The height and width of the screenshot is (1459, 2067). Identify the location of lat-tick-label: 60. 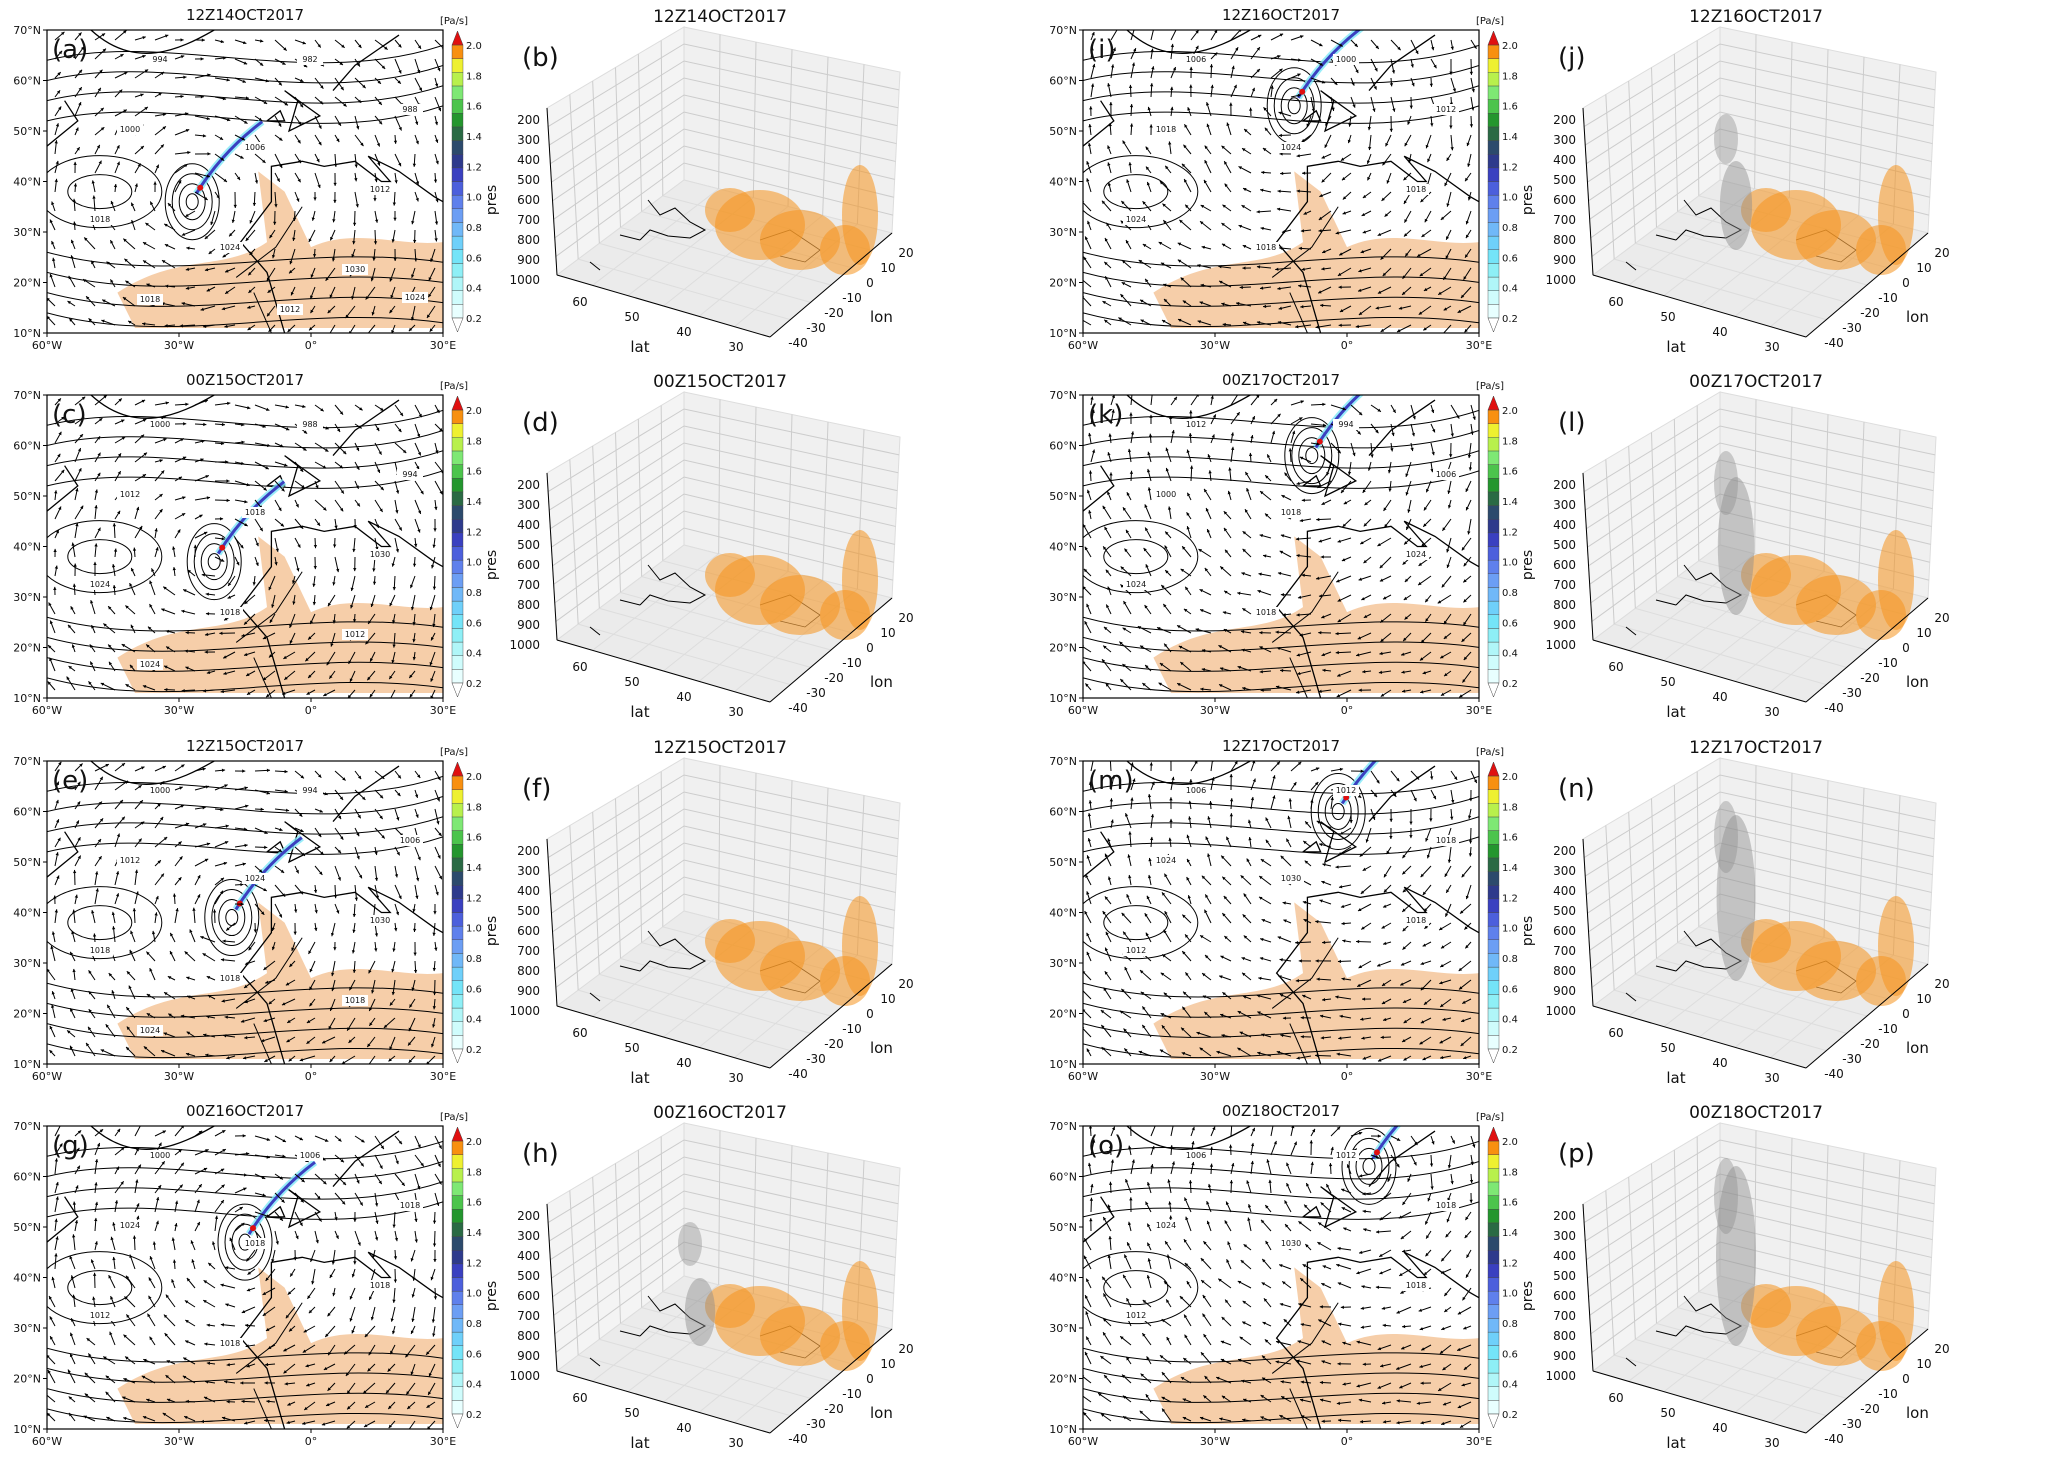
(579, 302).